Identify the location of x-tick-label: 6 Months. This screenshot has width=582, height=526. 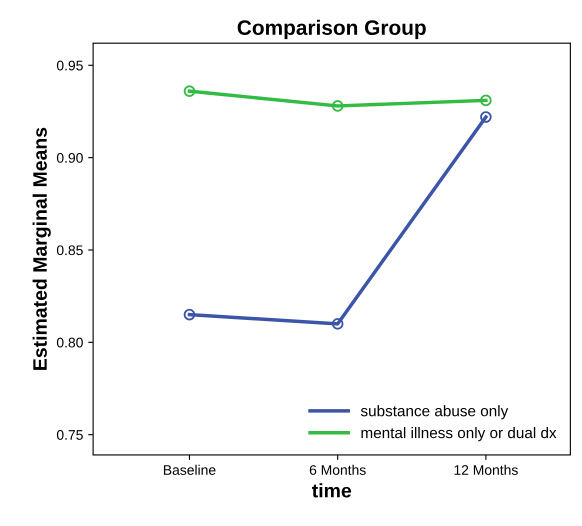
(338, 469).